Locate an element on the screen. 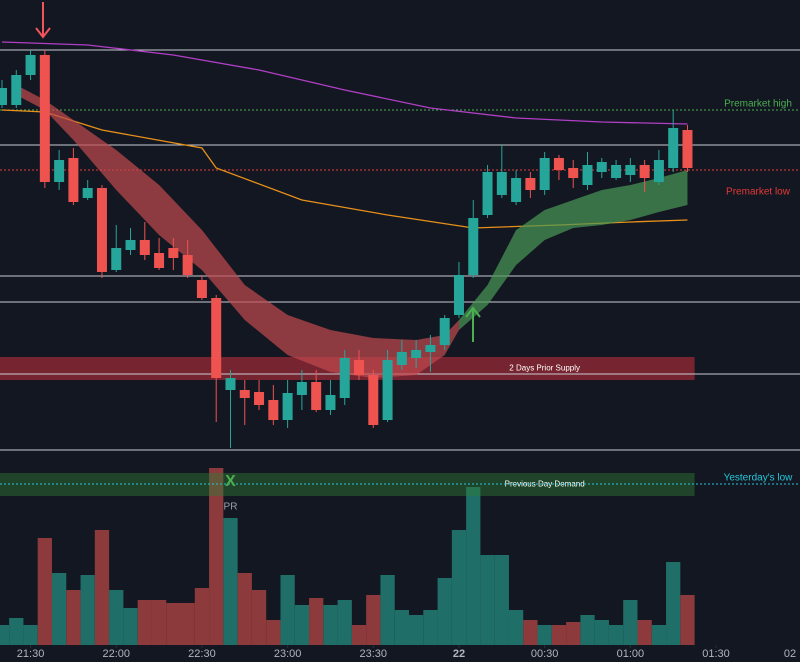 The image size is (800, 662). level-label: Premarket low is located at coordinates (758, 192).